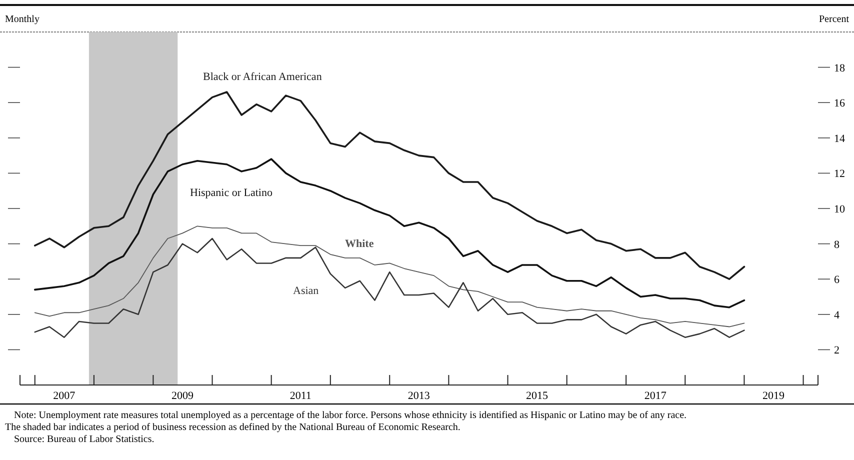  I want to click on series-label: Asian, so click(306, 291).